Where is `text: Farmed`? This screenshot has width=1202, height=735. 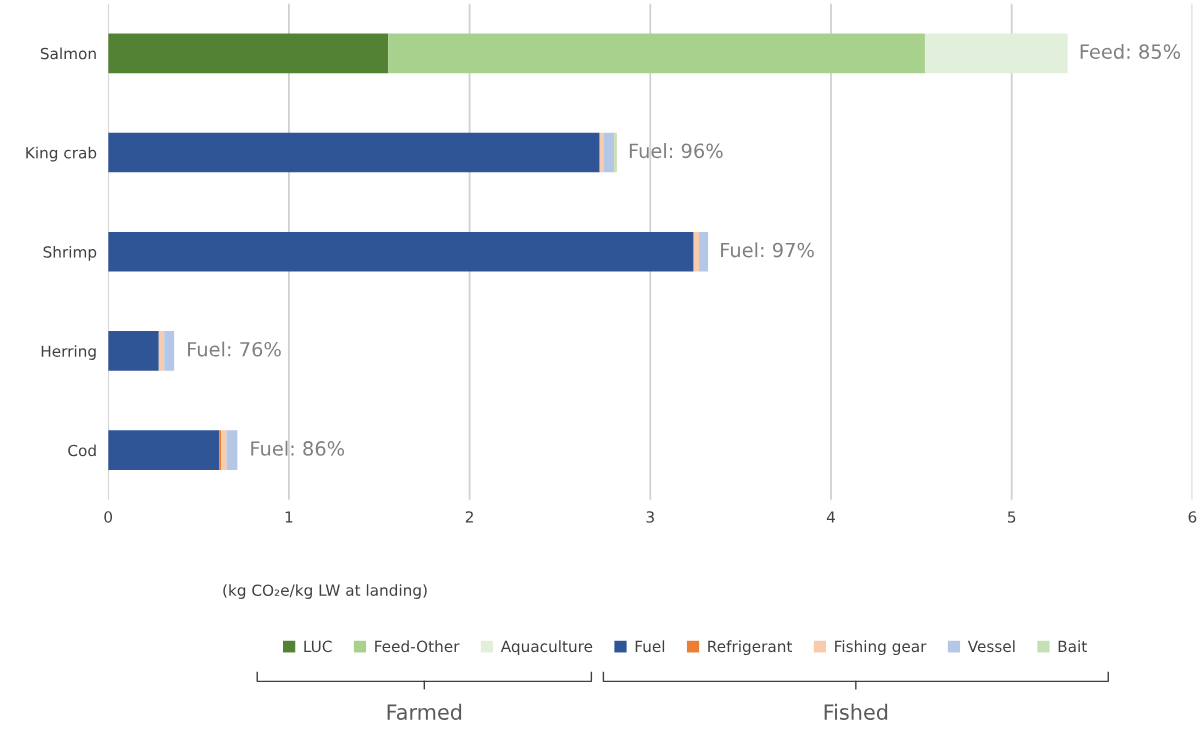 text: Farmed is located at coordinates (424, 711).